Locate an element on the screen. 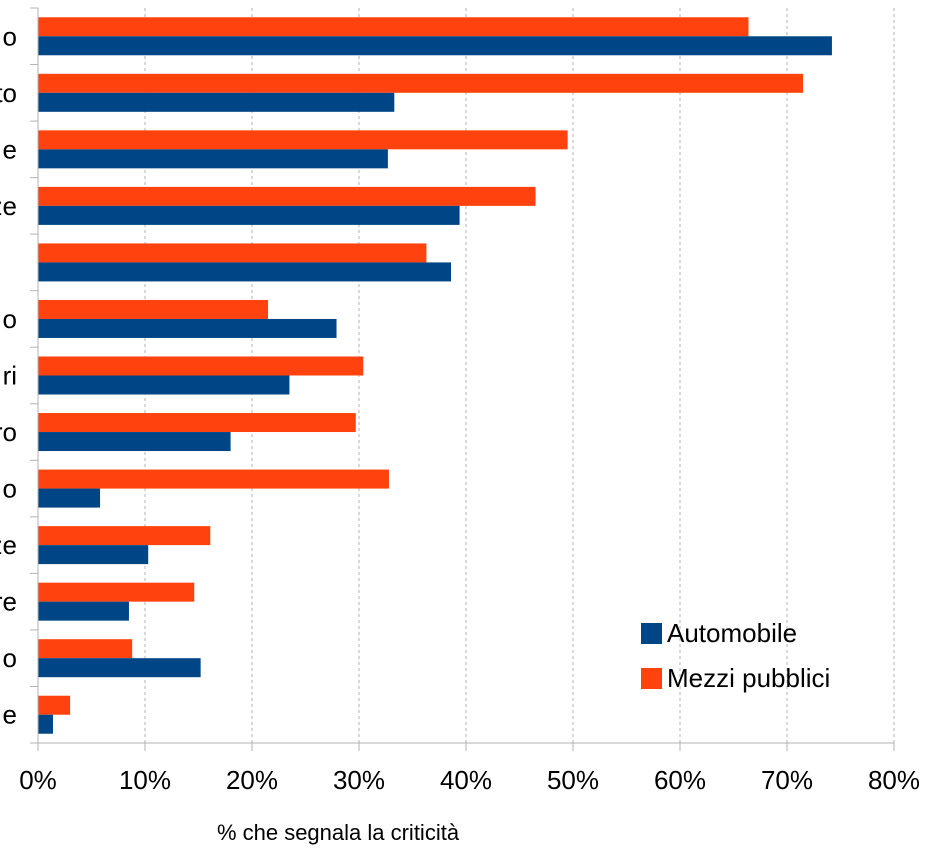  legend-label: Automobile is located at coordinates (732, 633).